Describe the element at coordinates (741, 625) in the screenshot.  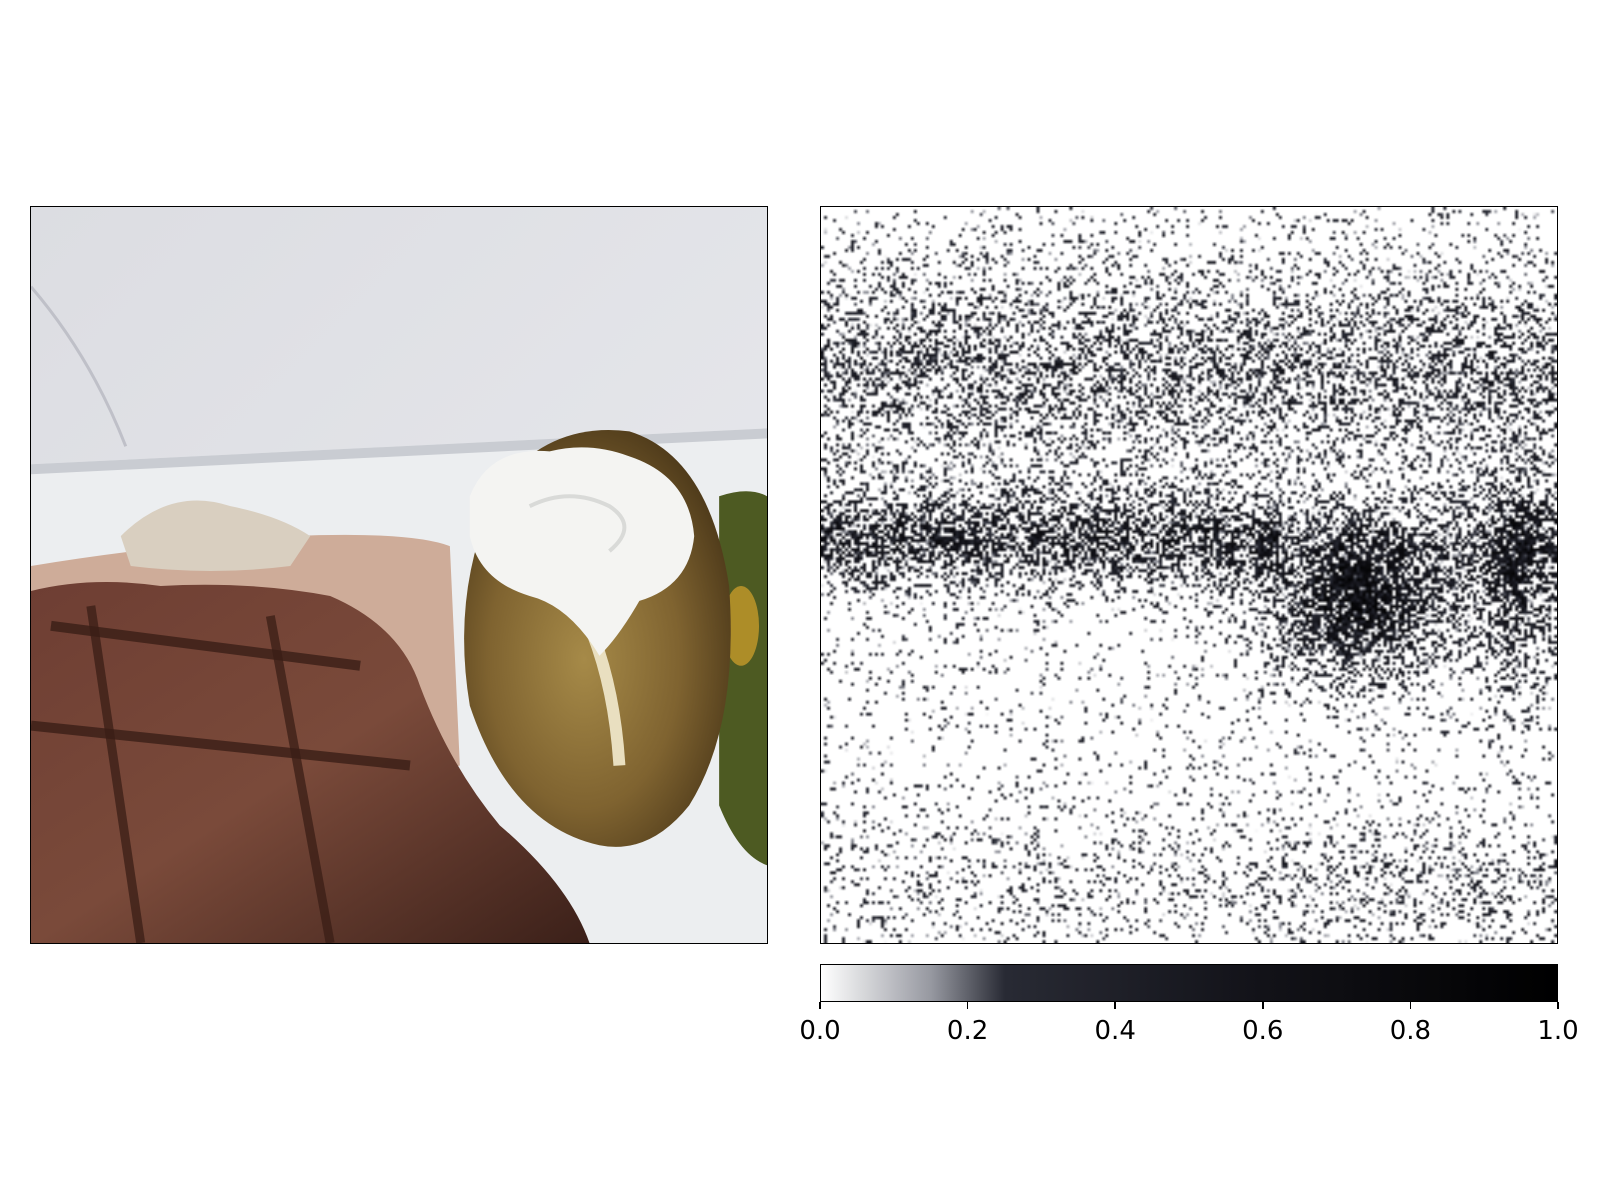
I see `corn-bits` at that location.